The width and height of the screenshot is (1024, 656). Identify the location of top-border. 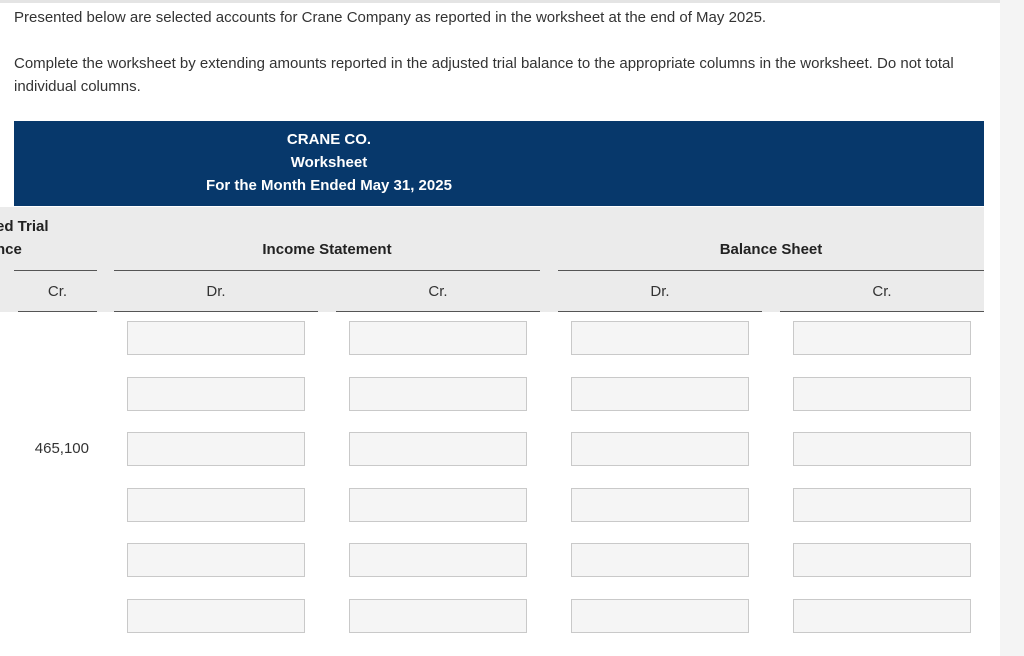
(500, 1).